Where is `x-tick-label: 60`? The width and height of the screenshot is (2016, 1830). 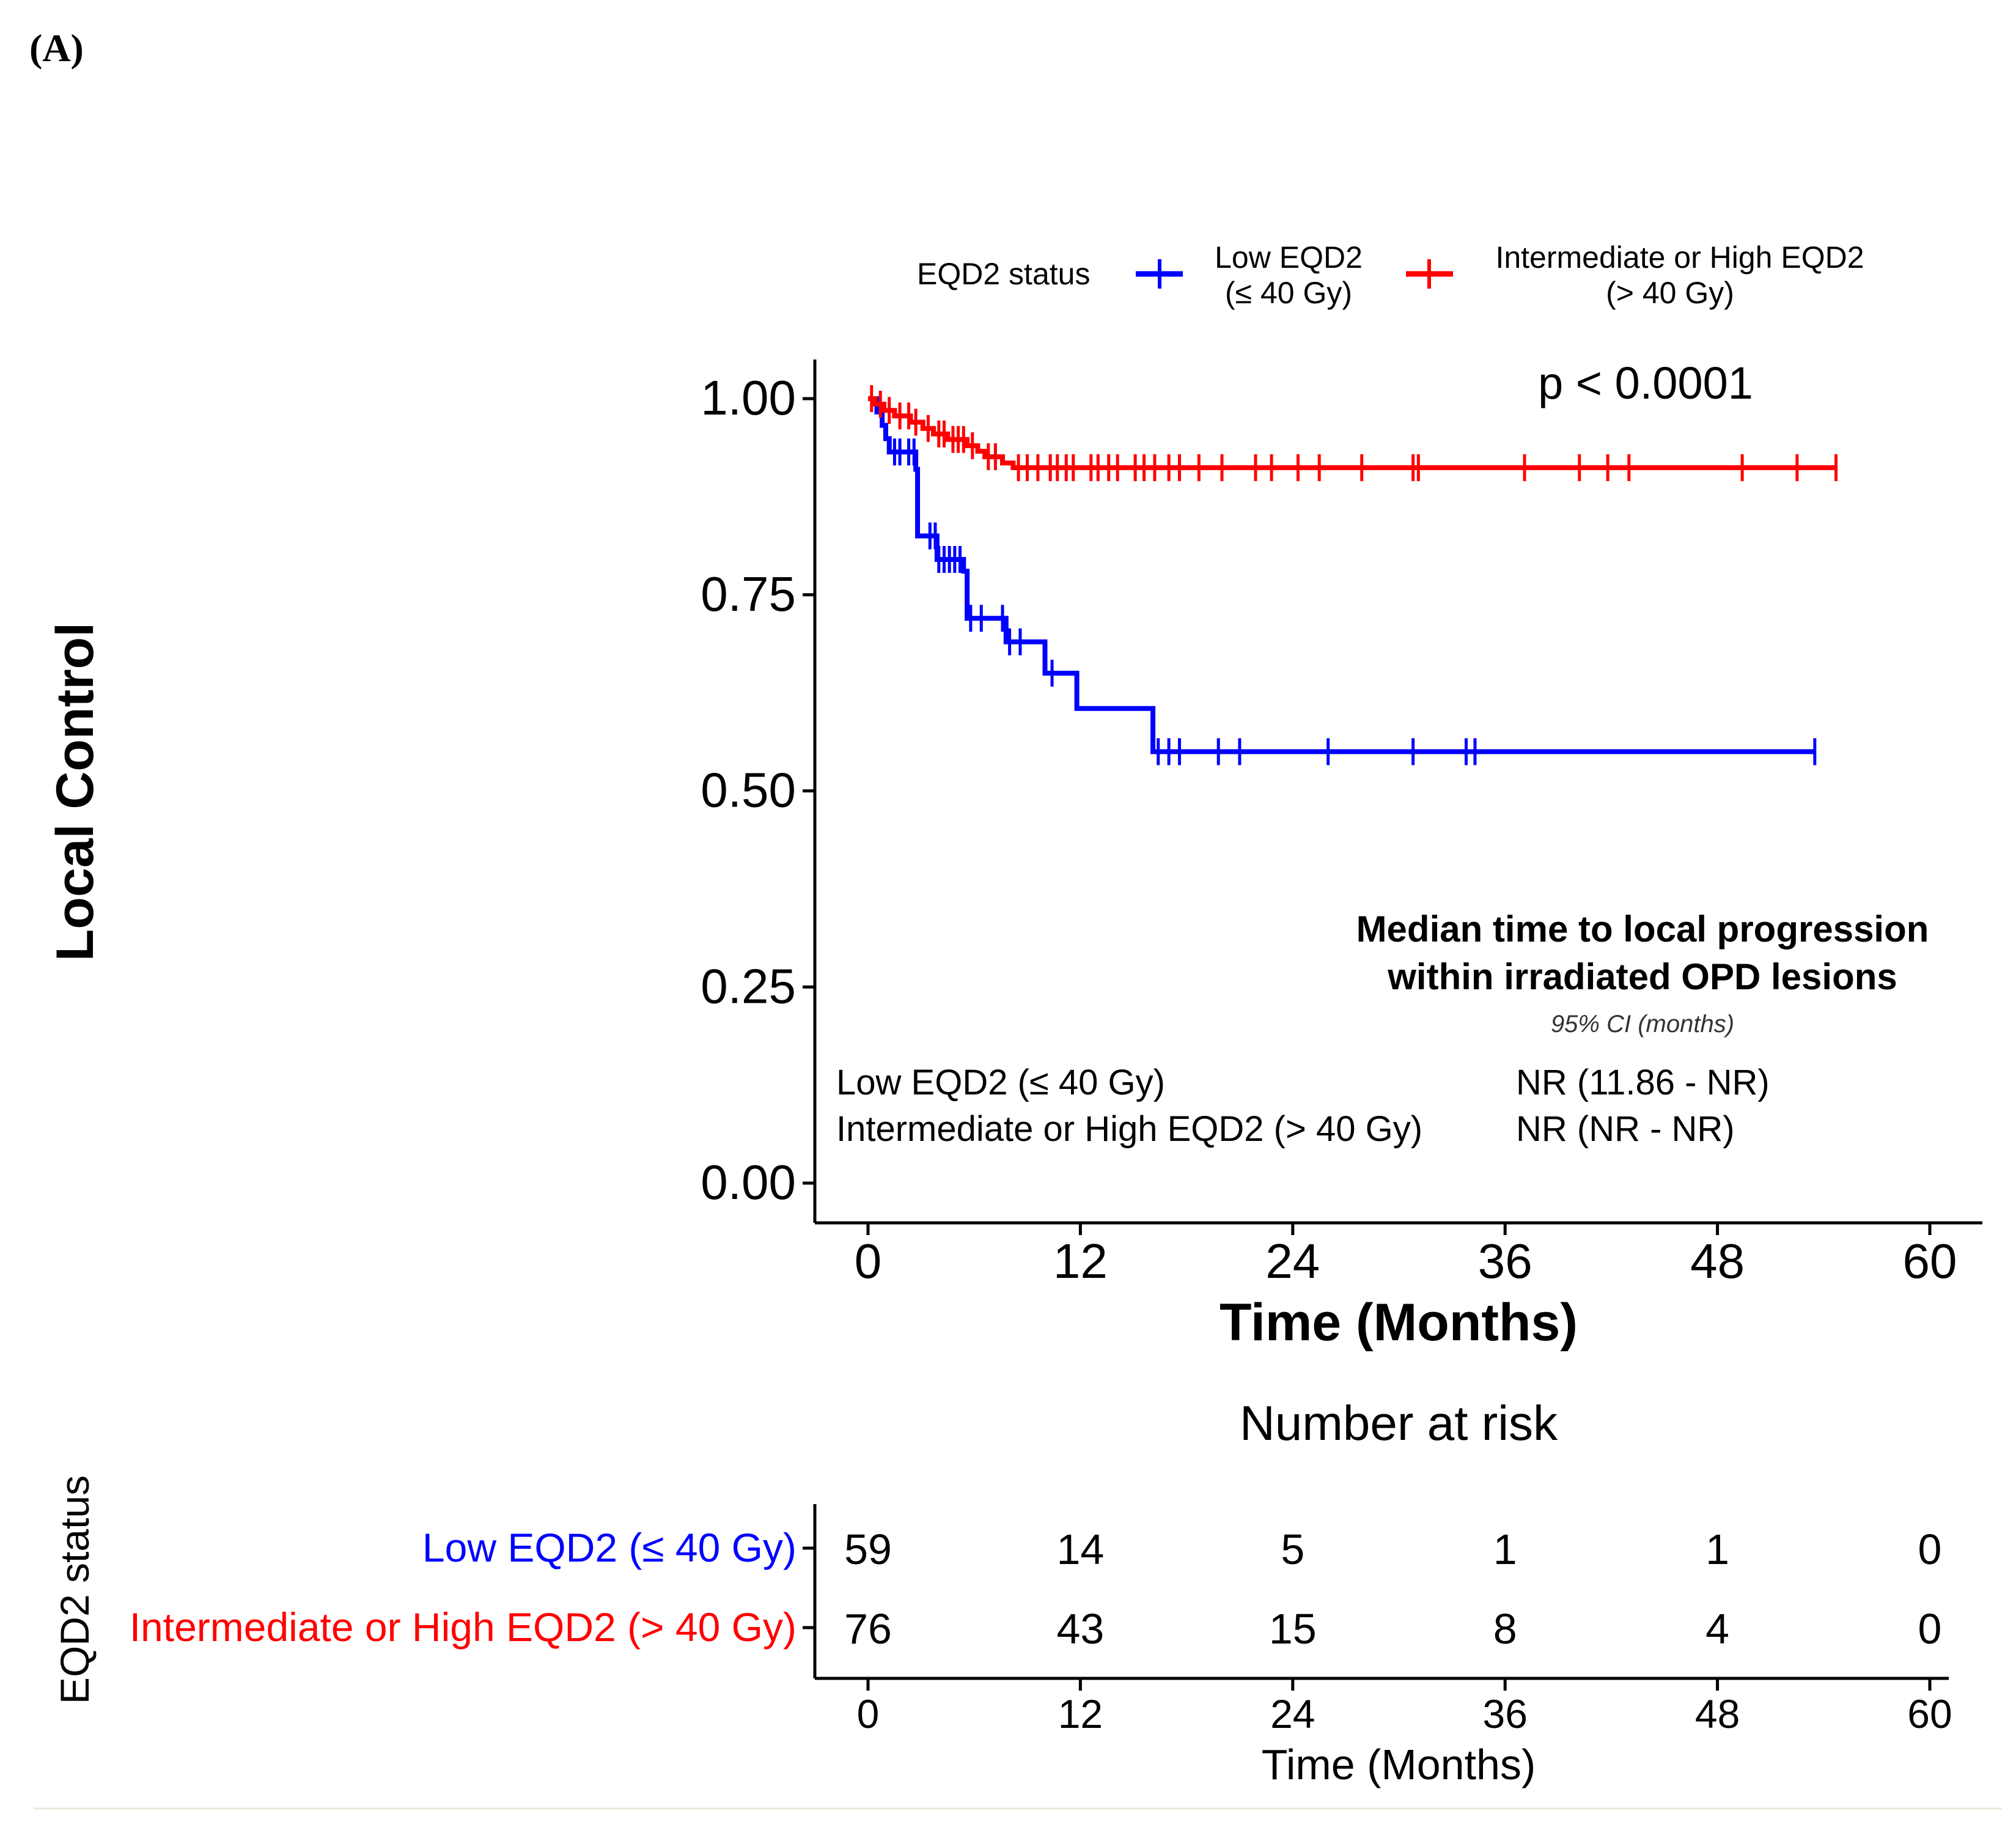
x-tick-label: 60 is located at coordinates (1930, 1261).